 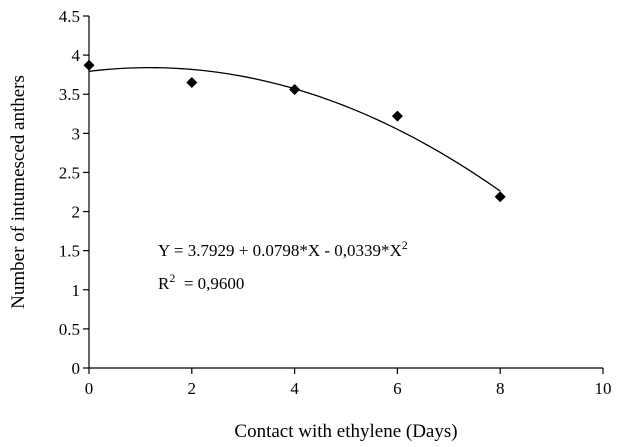 What do you see at coordinates (172, 278) in the screenshot?
I see `r-squared-exponent: 2` at bounding box center [172, 278].